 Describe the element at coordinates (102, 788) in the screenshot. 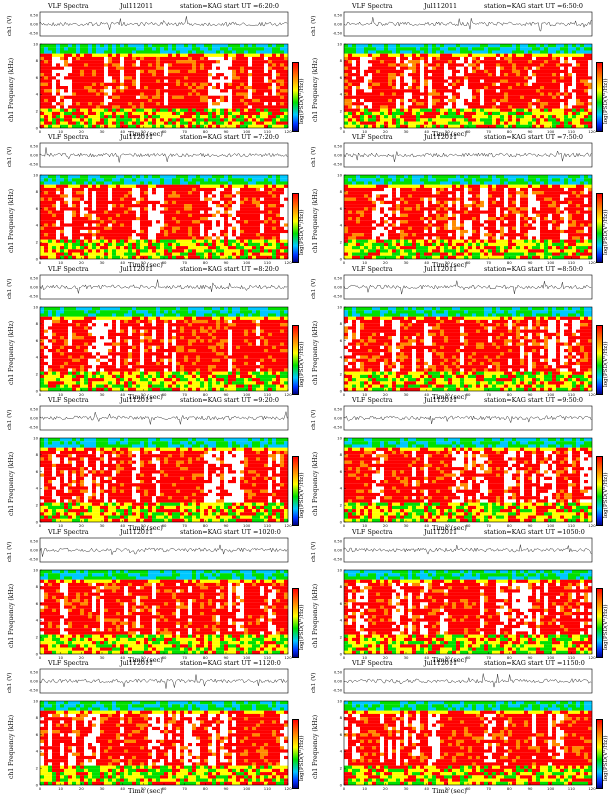

I see `x-tick-label: 30` at that location.